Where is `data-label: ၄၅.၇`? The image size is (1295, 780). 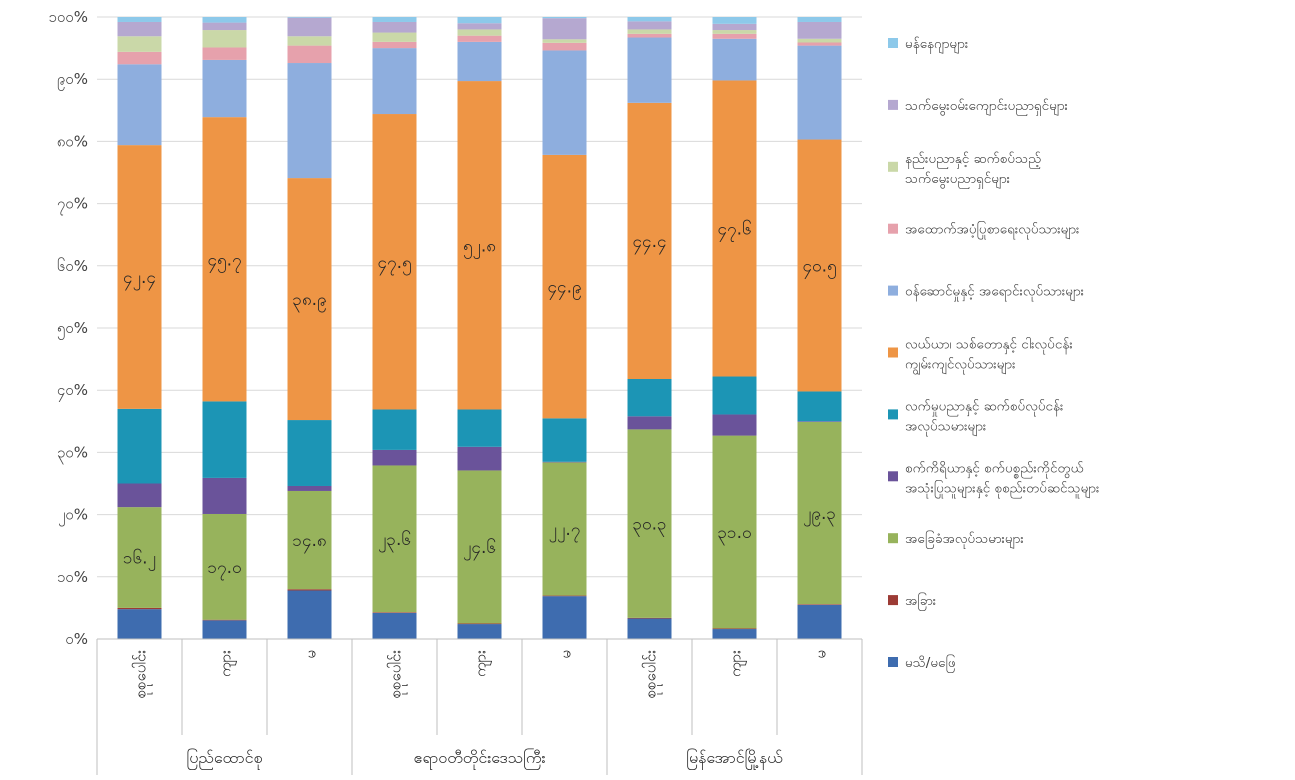 data-label: ၄၅.၇ is located at coordinates (224, 261).